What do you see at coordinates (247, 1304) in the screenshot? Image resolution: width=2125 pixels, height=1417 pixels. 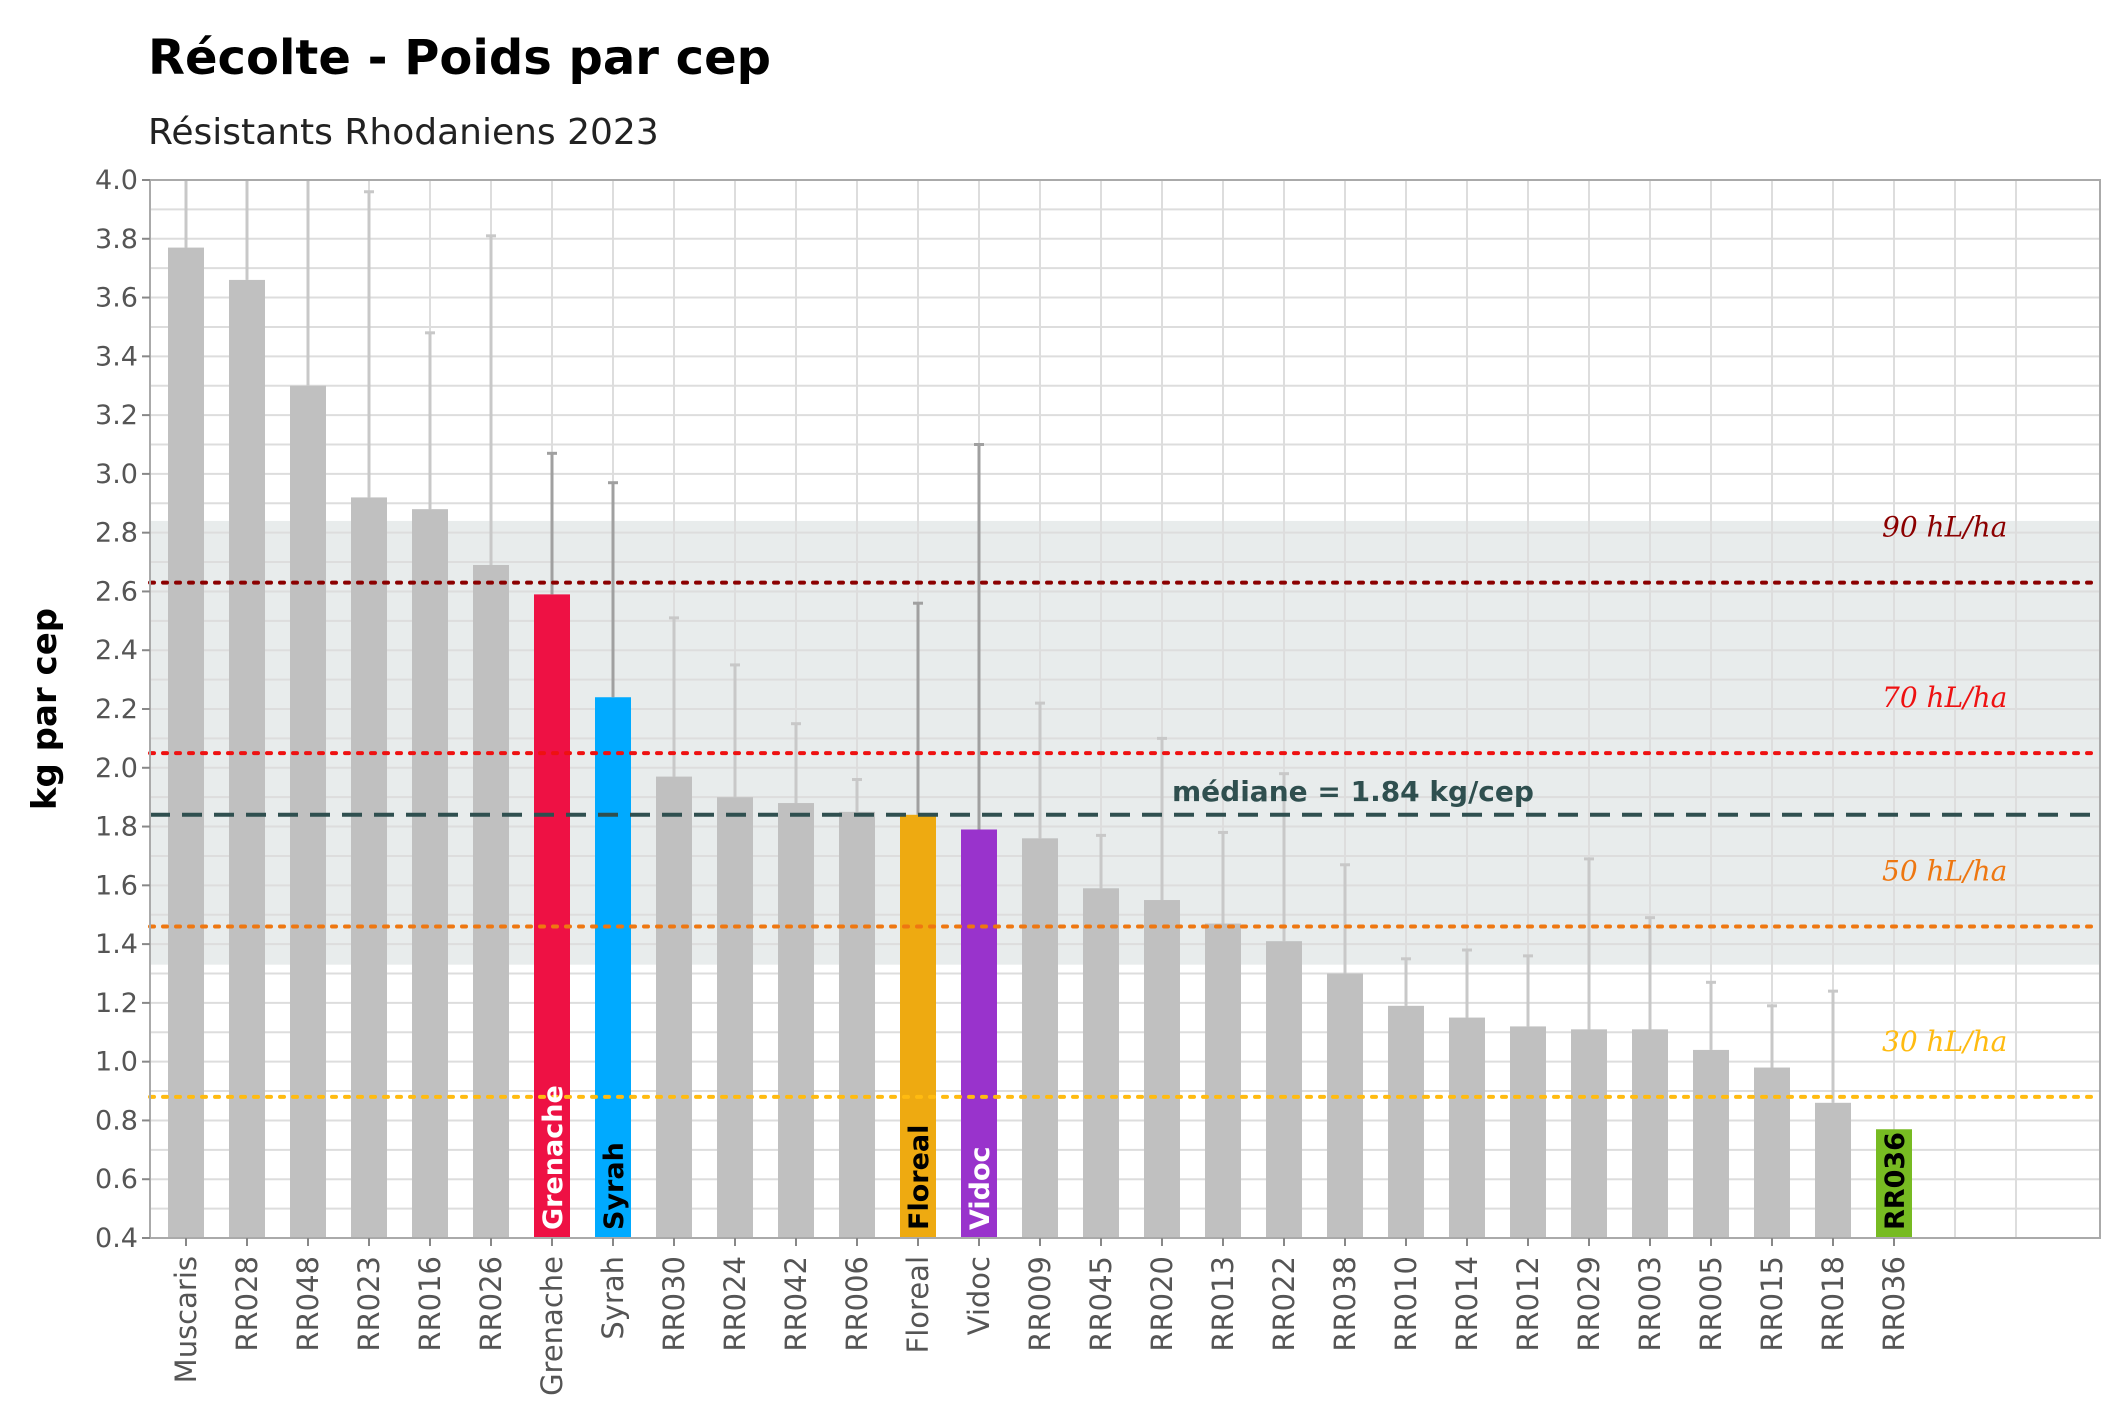 I see `x-tick-label: RR028` at bounding box center [247, 1304].